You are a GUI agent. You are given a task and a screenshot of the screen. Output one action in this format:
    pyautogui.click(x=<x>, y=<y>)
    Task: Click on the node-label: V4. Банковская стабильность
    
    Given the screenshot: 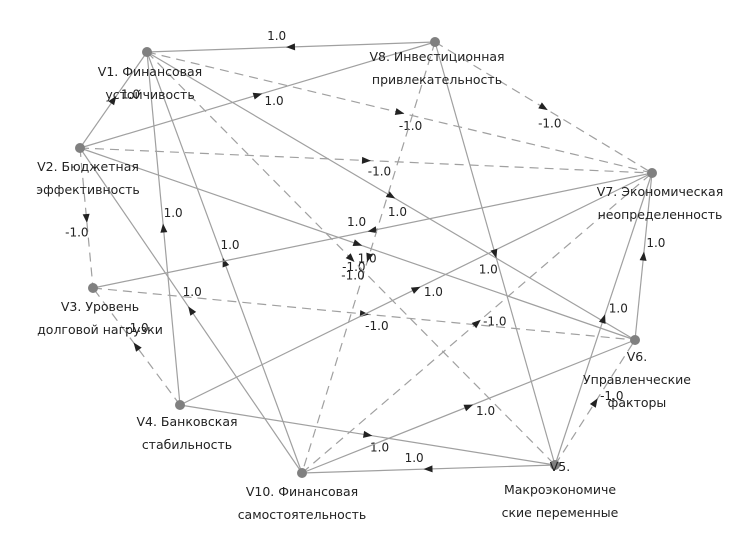 What is the action you would take?
    pyautogui.click(x=187, y=433)
    